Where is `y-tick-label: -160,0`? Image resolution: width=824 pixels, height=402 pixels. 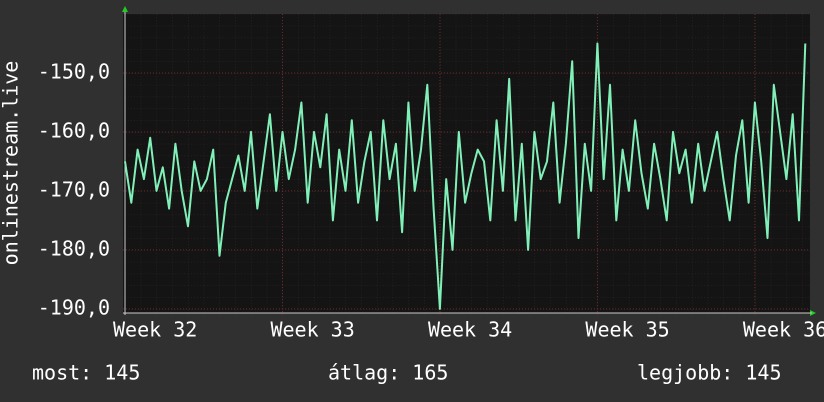 y-tick-label: -160,0 is located at coordinates (74, 130).